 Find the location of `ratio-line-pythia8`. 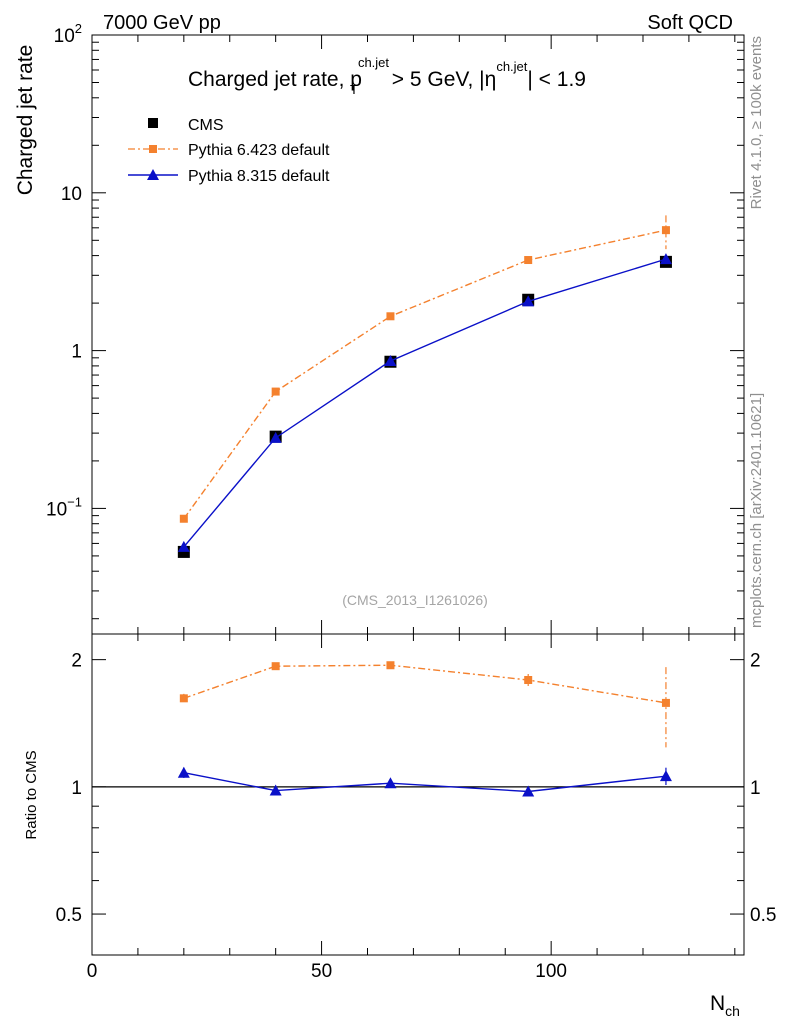

ratio-line-pythia8 is located at coordinates (425, 782).